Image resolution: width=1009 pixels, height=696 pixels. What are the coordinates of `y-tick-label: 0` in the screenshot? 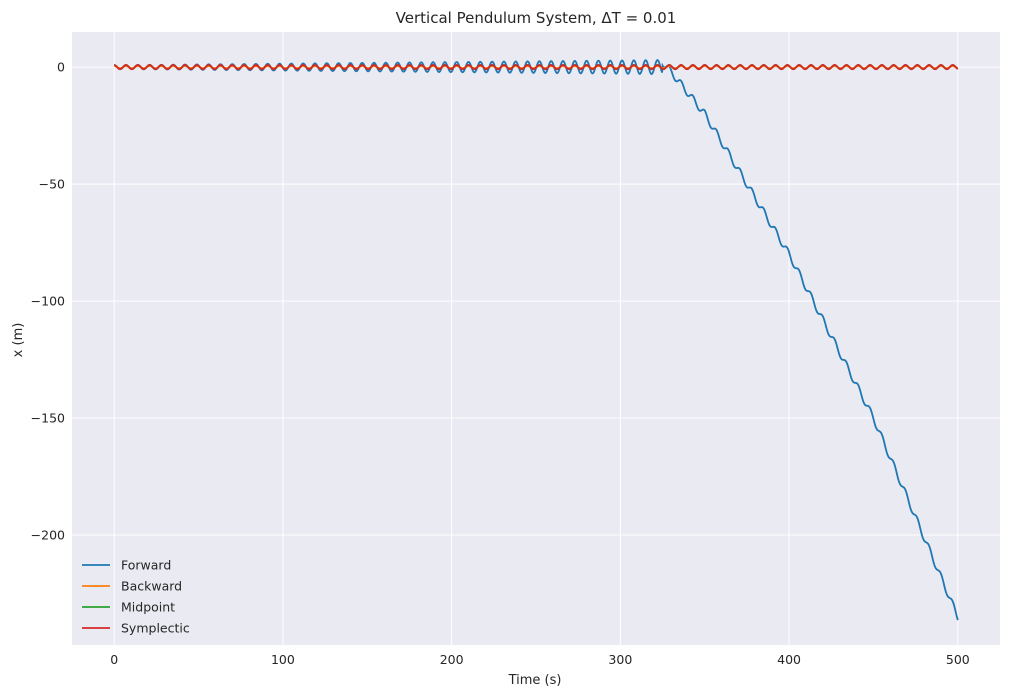 It's located at (61, 67).